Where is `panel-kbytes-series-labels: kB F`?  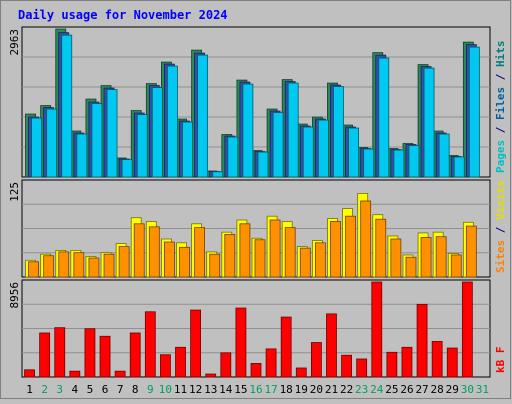
panel-kbytes-series-labels: kB F is located at coordinates (500, 360).